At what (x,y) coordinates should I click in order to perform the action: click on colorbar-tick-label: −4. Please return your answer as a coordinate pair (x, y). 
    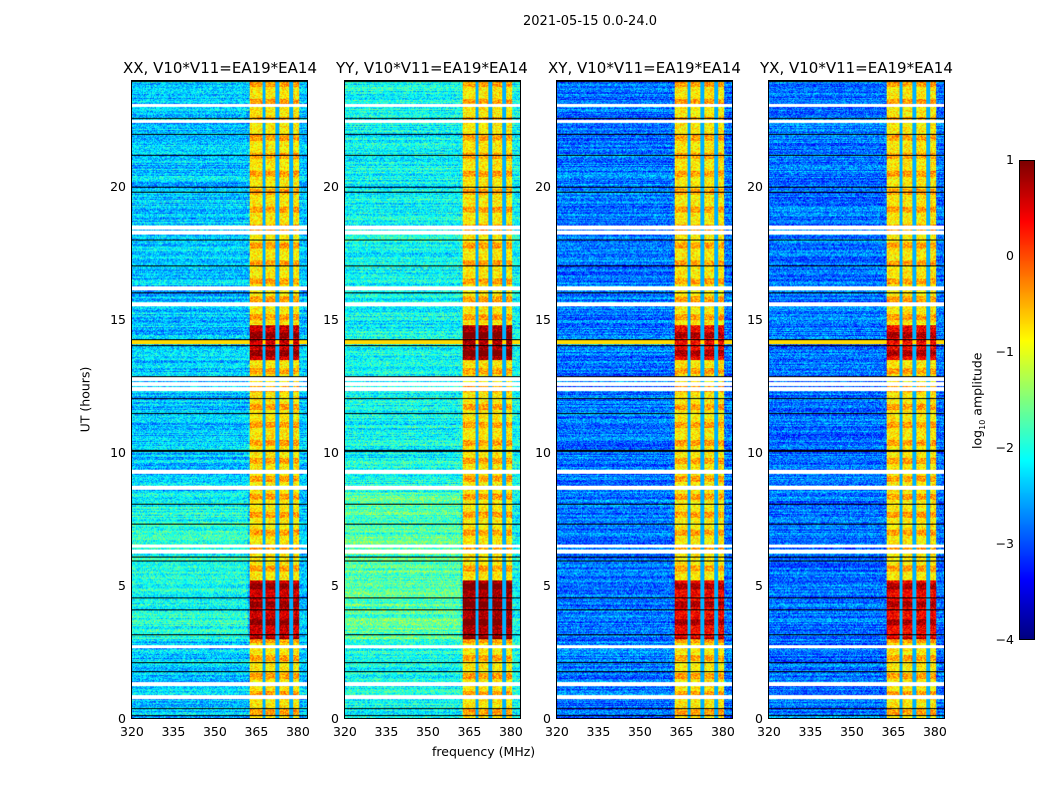
    Looking at the image, I should click on (1004, 639).